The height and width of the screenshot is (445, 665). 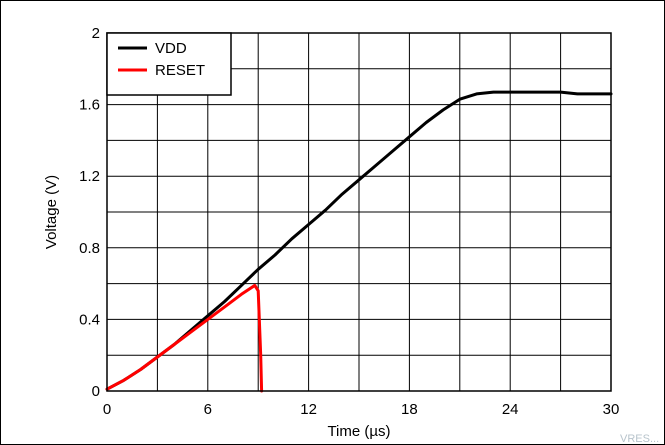 What do you see at coordinates (171, 48) in the screenshot?
I see `legend-label-vdd: VDD` at bounding box center [171, 48].